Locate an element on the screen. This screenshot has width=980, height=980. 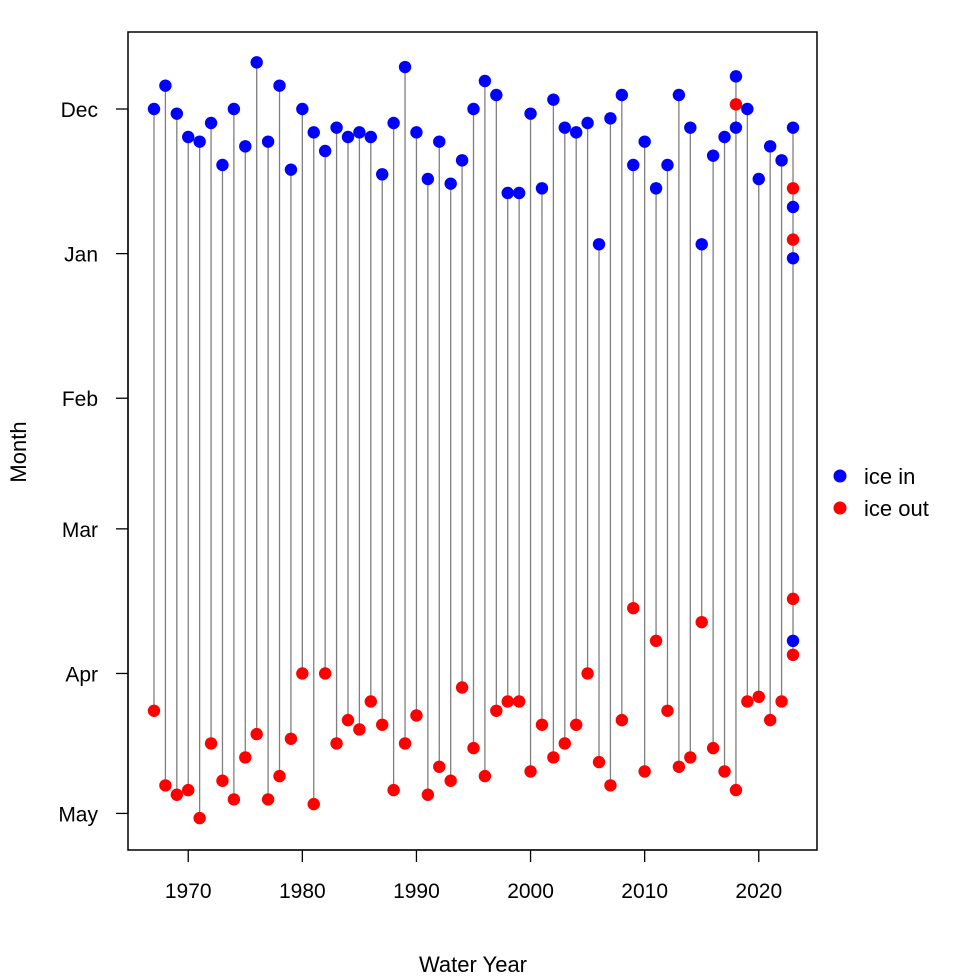
y-tick-label: Feb is located at coordinates (80, 399).